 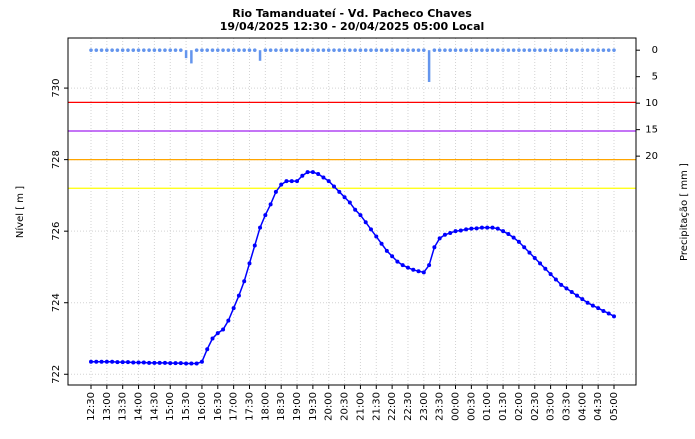 What do you see at coordinates (408, 406) in the screenshot?
I see `x-tick-label: 22:30` at bounding box center [408, 406].